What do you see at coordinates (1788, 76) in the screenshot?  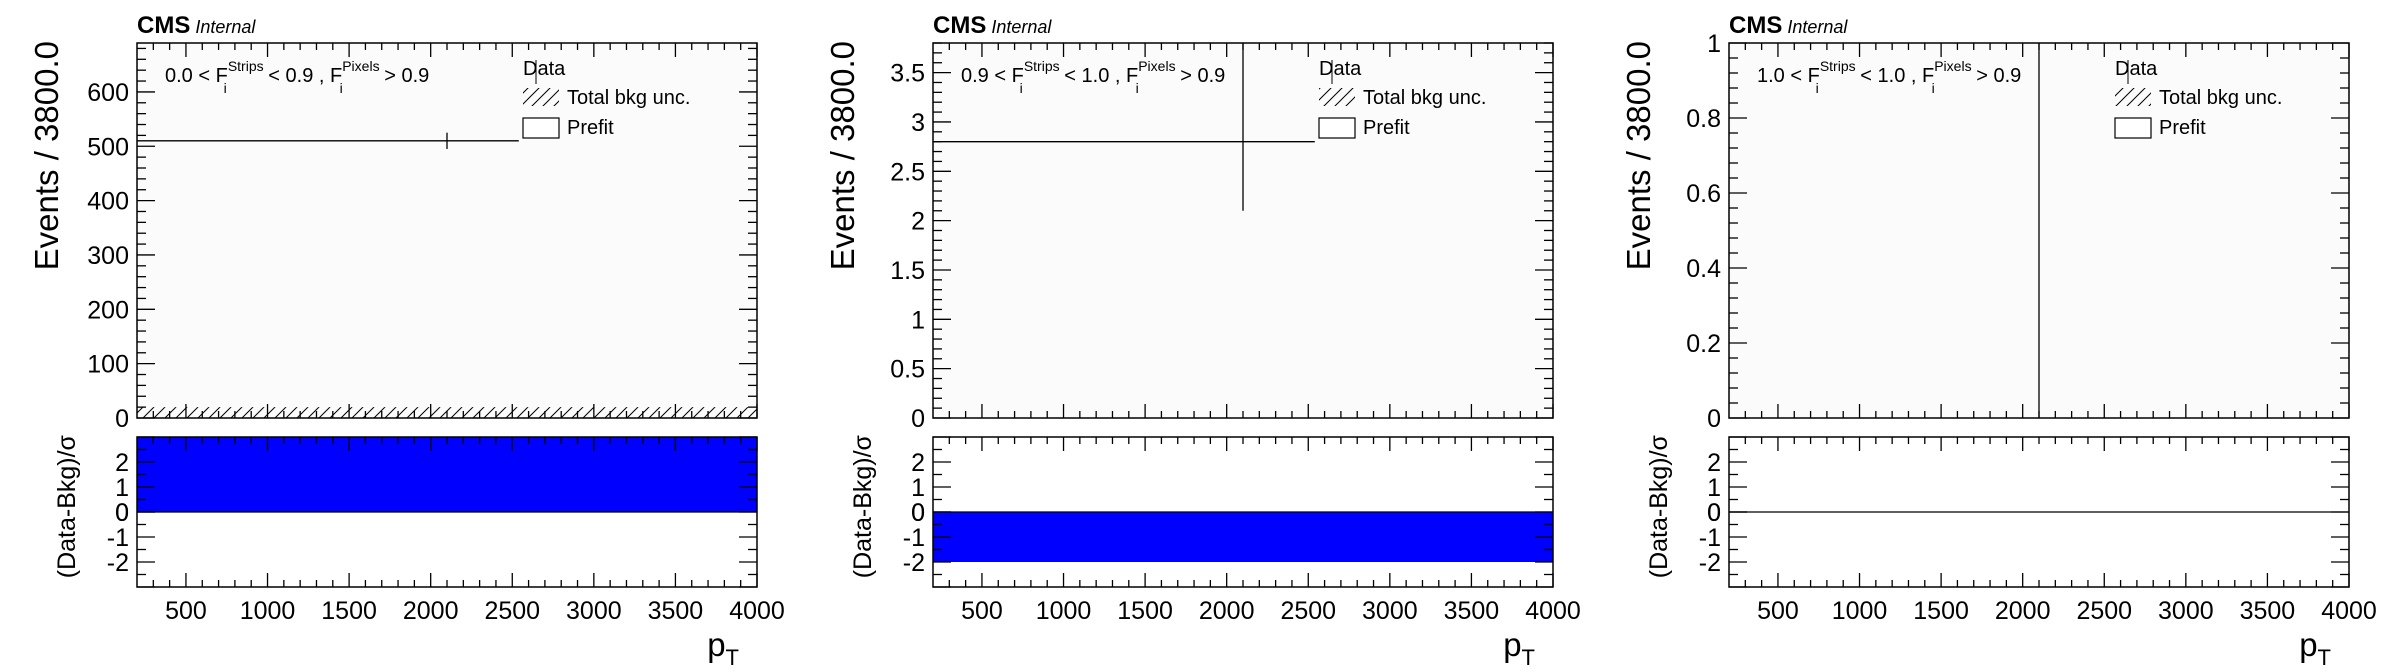 I see `region-label-part: 1.0 < F` at bounding box center [1788, 76].